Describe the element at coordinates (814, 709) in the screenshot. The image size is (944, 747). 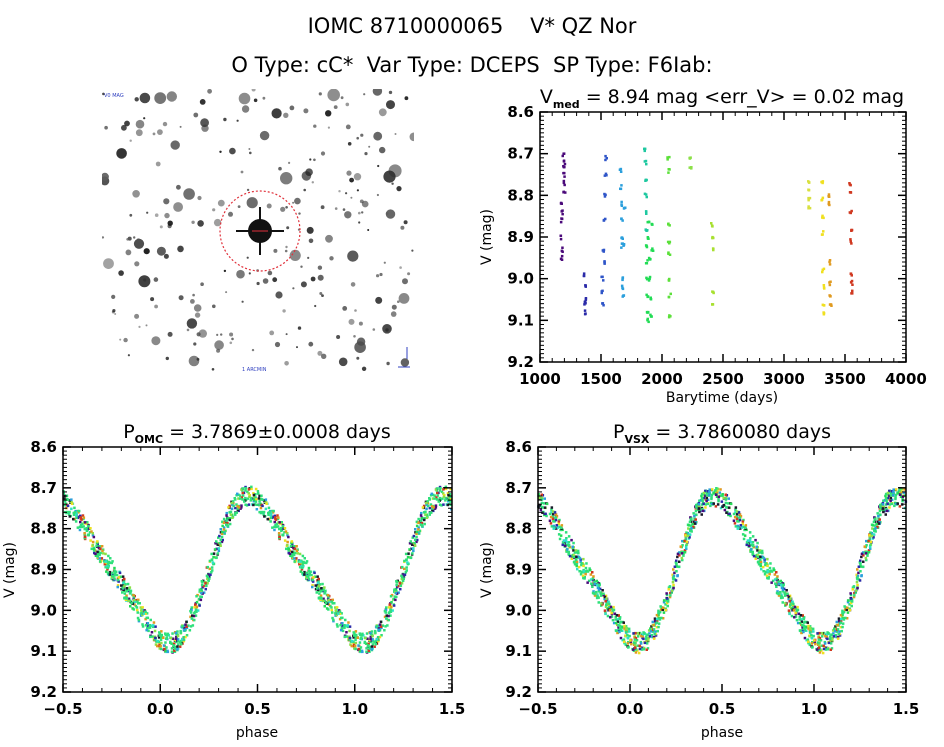
I see `x-tick-label: 1.0` at that location.